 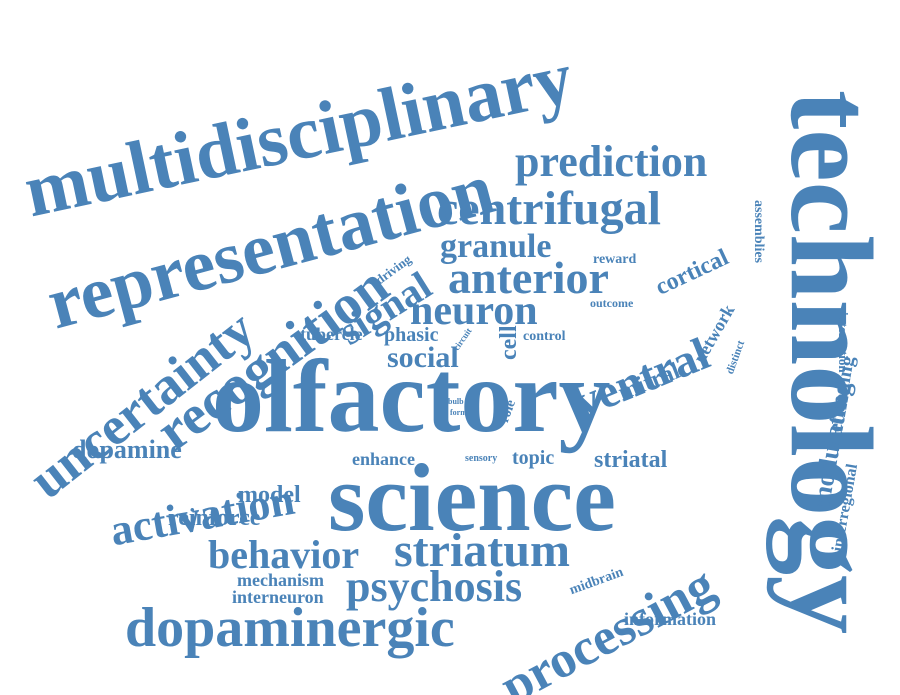 I want to click on word-cortical: cortical, so click(x=692, y=272).